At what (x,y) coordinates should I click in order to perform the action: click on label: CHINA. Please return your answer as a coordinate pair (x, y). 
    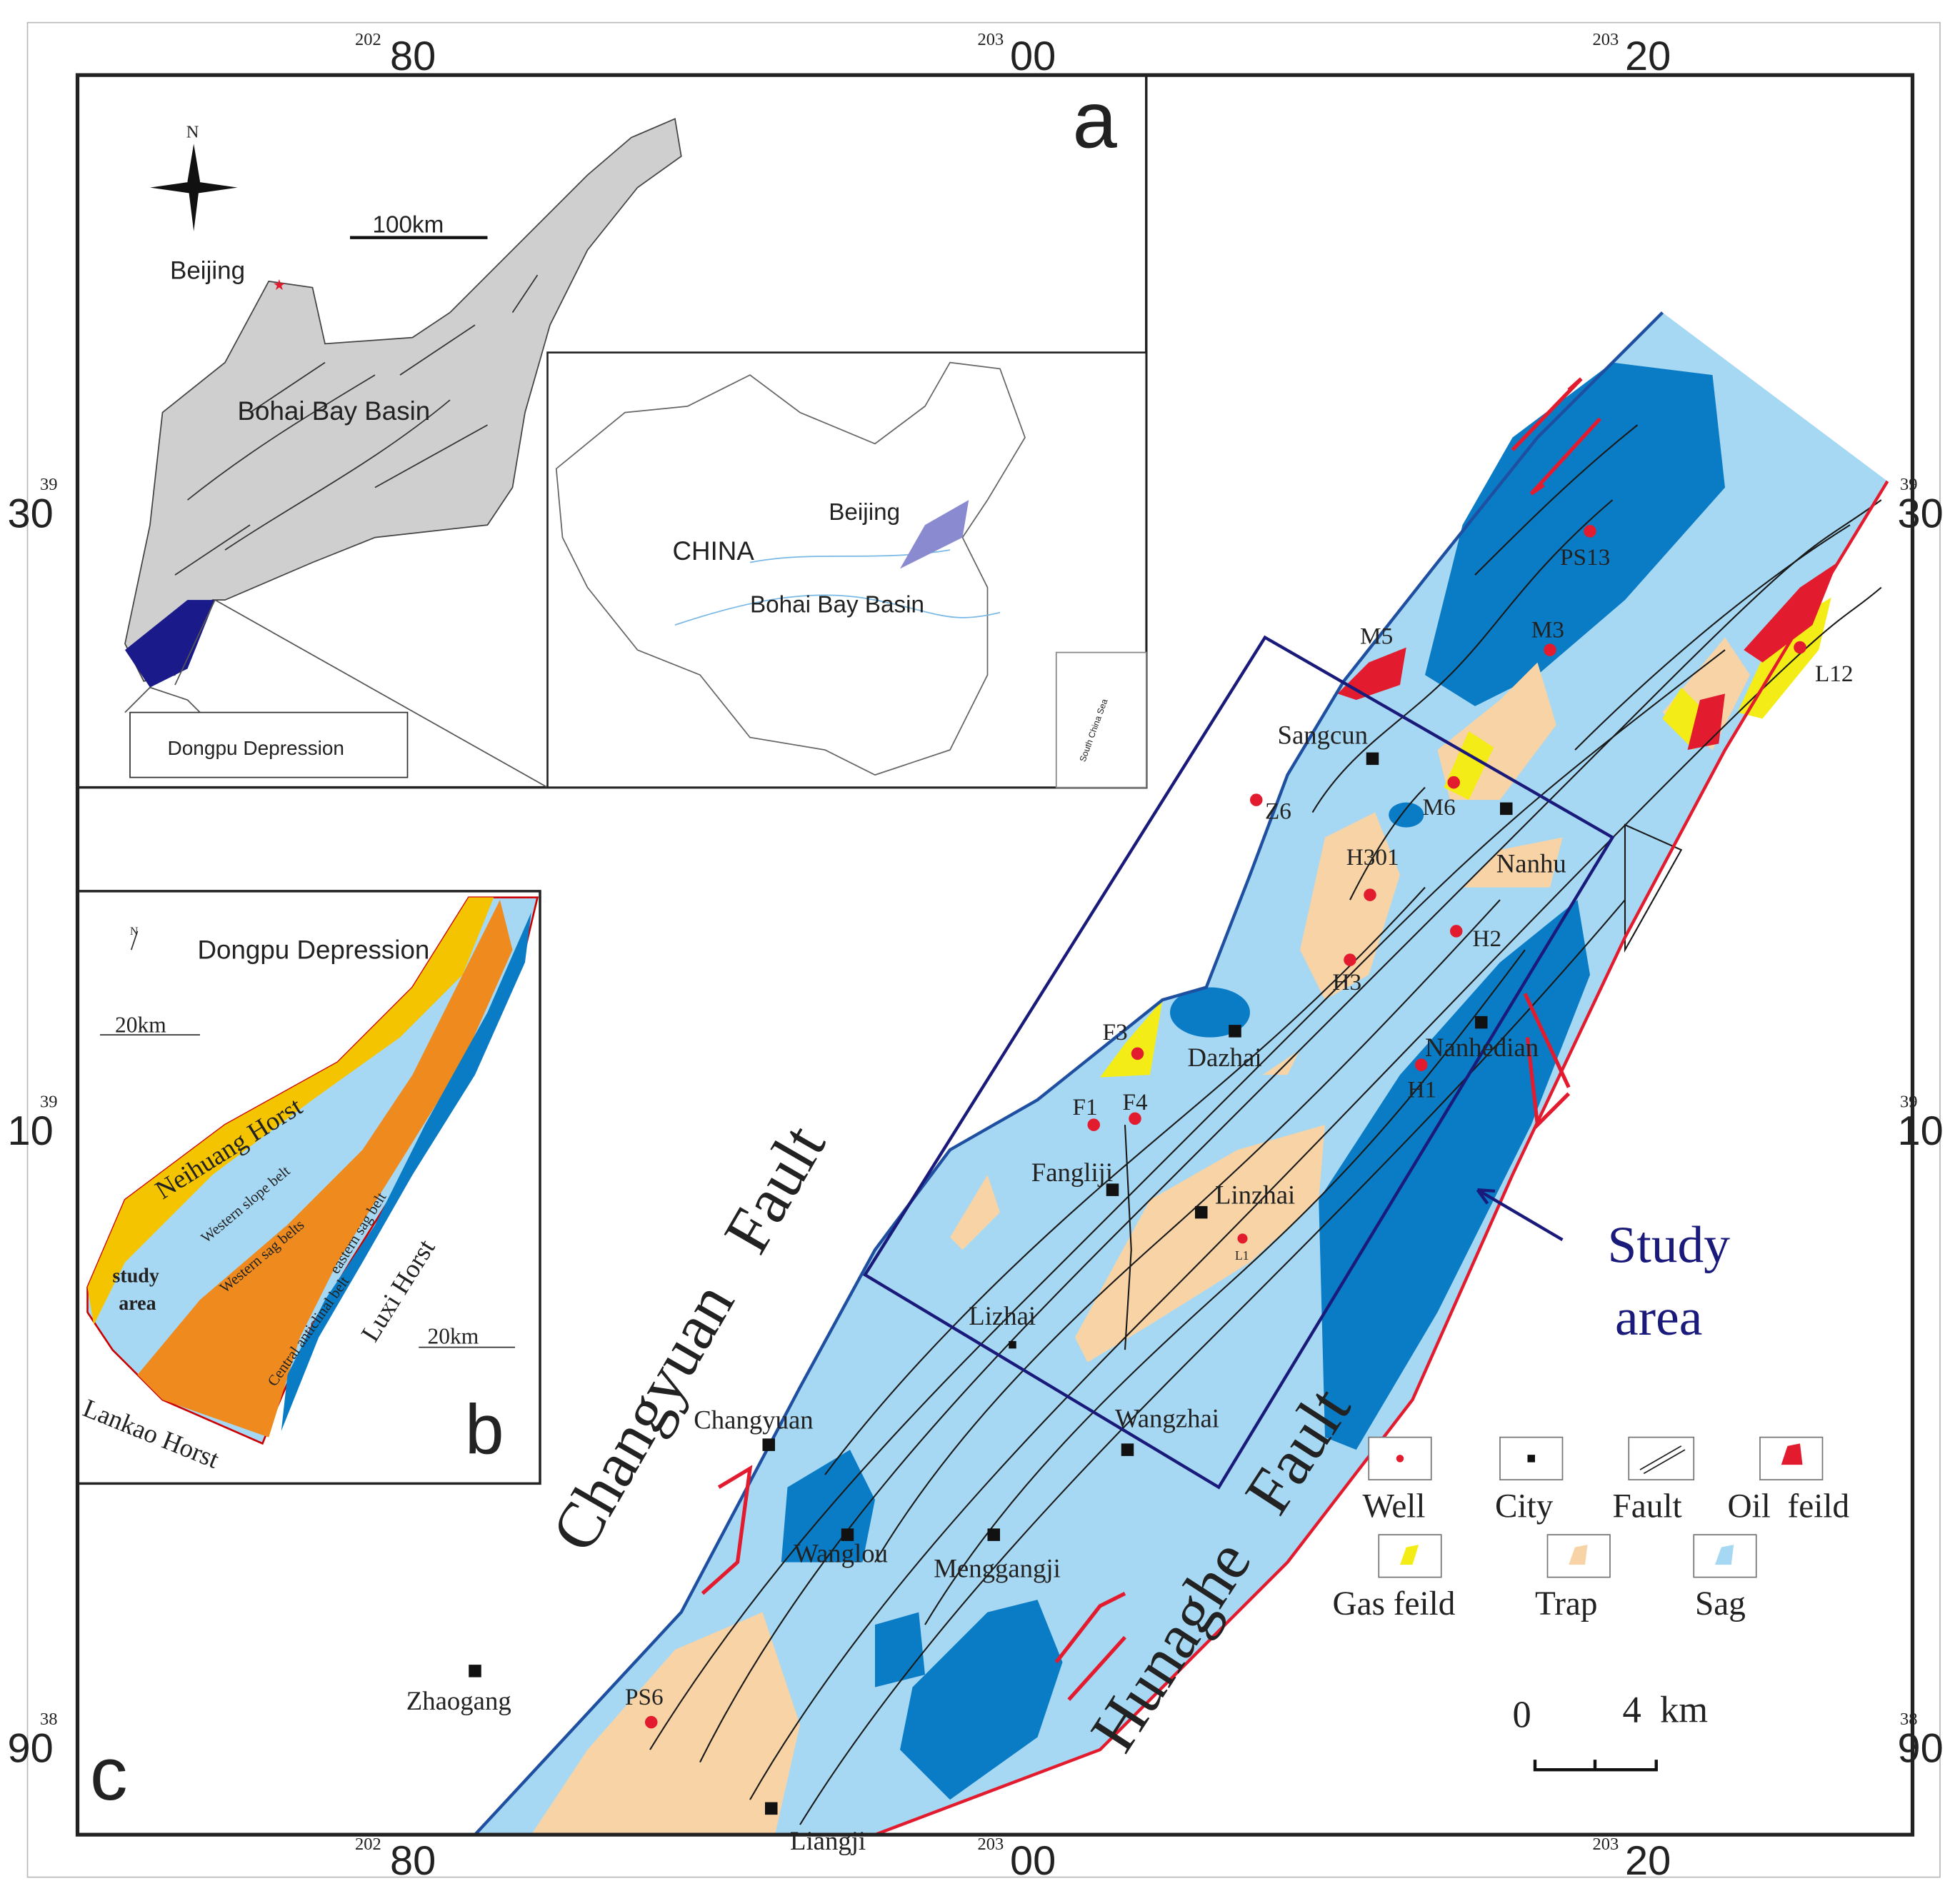
    Looking at the image, I should click on (714, 551).